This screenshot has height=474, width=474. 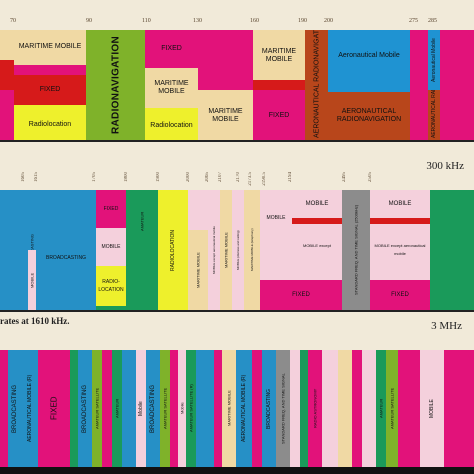 I want to click on row2-note: rates at 1610 kHz., so click(x=35, y=321).